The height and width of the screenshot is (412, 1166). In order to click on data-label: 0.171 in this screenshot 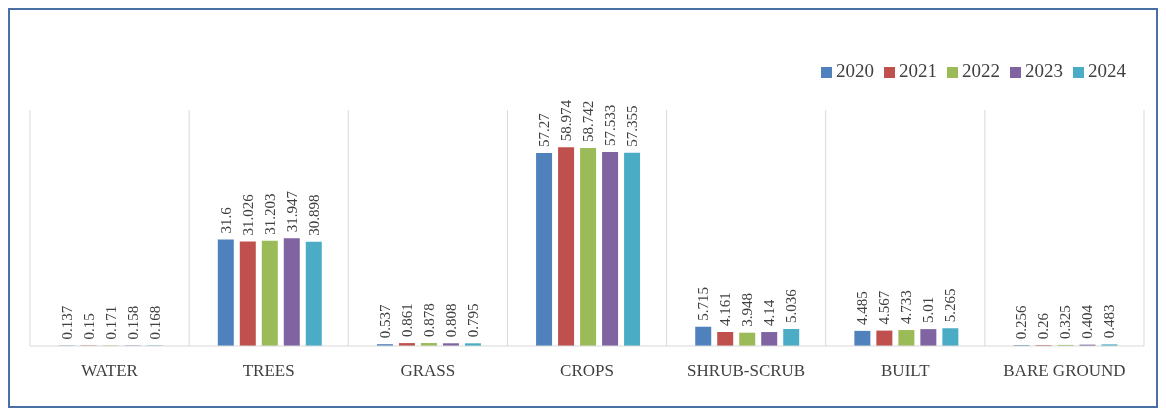, I will do `click(110, 322)`.